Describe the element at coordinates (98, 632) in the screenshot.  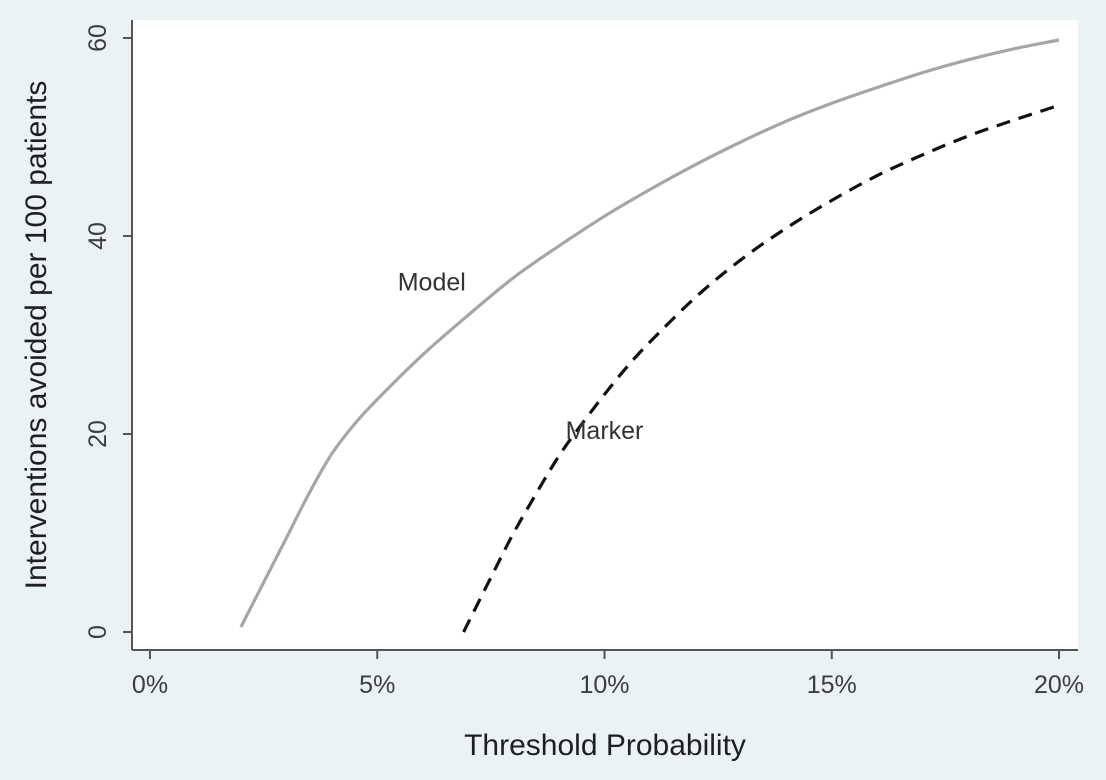
I see `y-tick-label: 0` at that location.